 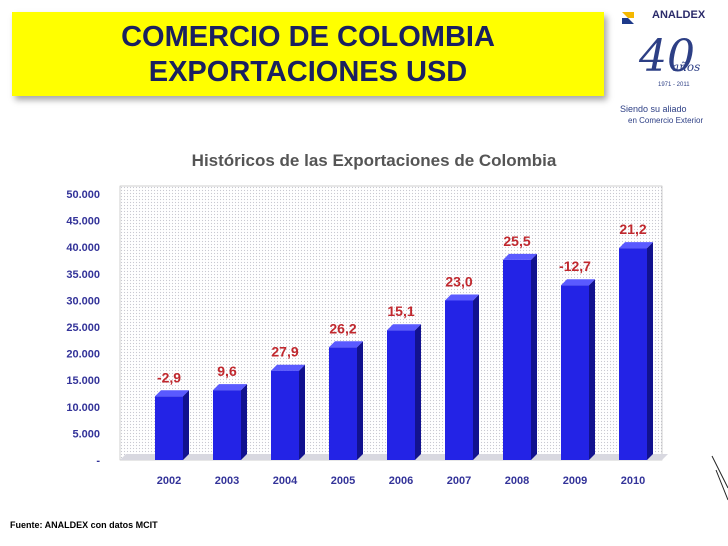 What do you see at coordinates (227, 371) in the screenshot?
I see `growth-label-2003: 9,6` at bounding box center [227, 371].